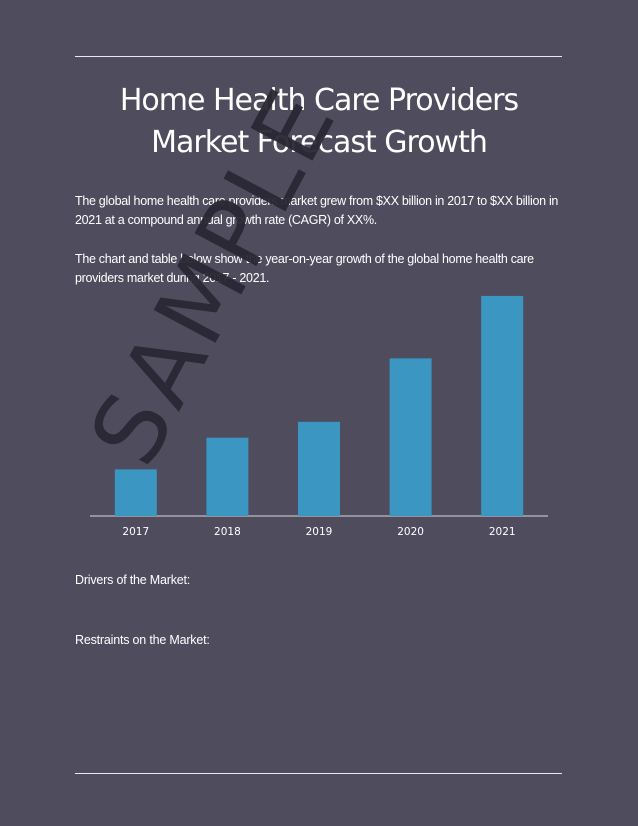 This screenshot has width=638, height=826. What do you see at coordinates (318, 56) in the screenshot?
I see `top-divider` at bounding box center [318, 56].